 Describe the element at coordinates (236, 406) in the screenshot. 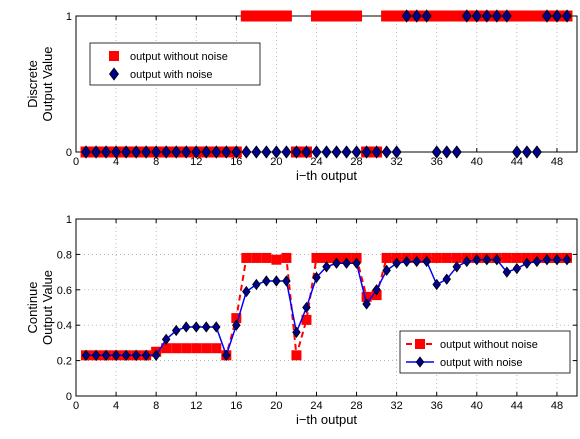

I see `x-tick-label: 16` at that location.